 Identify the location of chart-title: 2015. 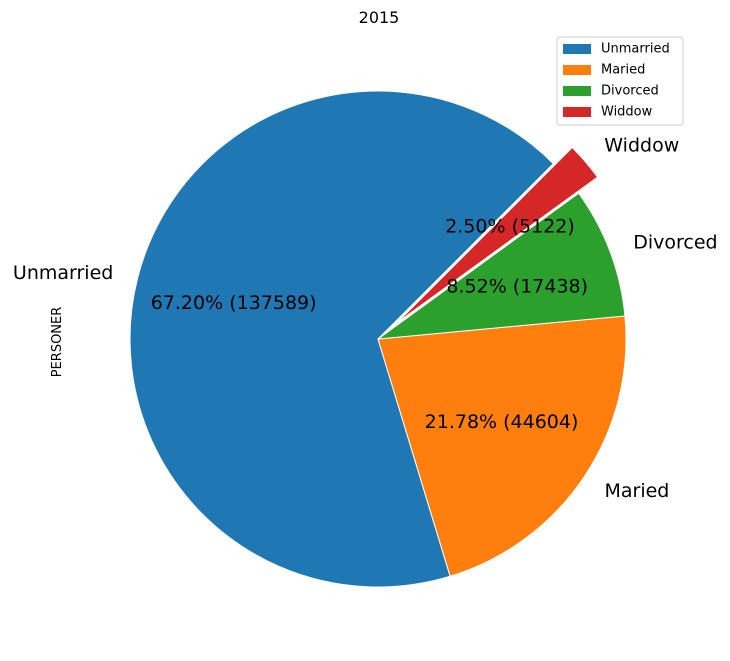
(379, 17).